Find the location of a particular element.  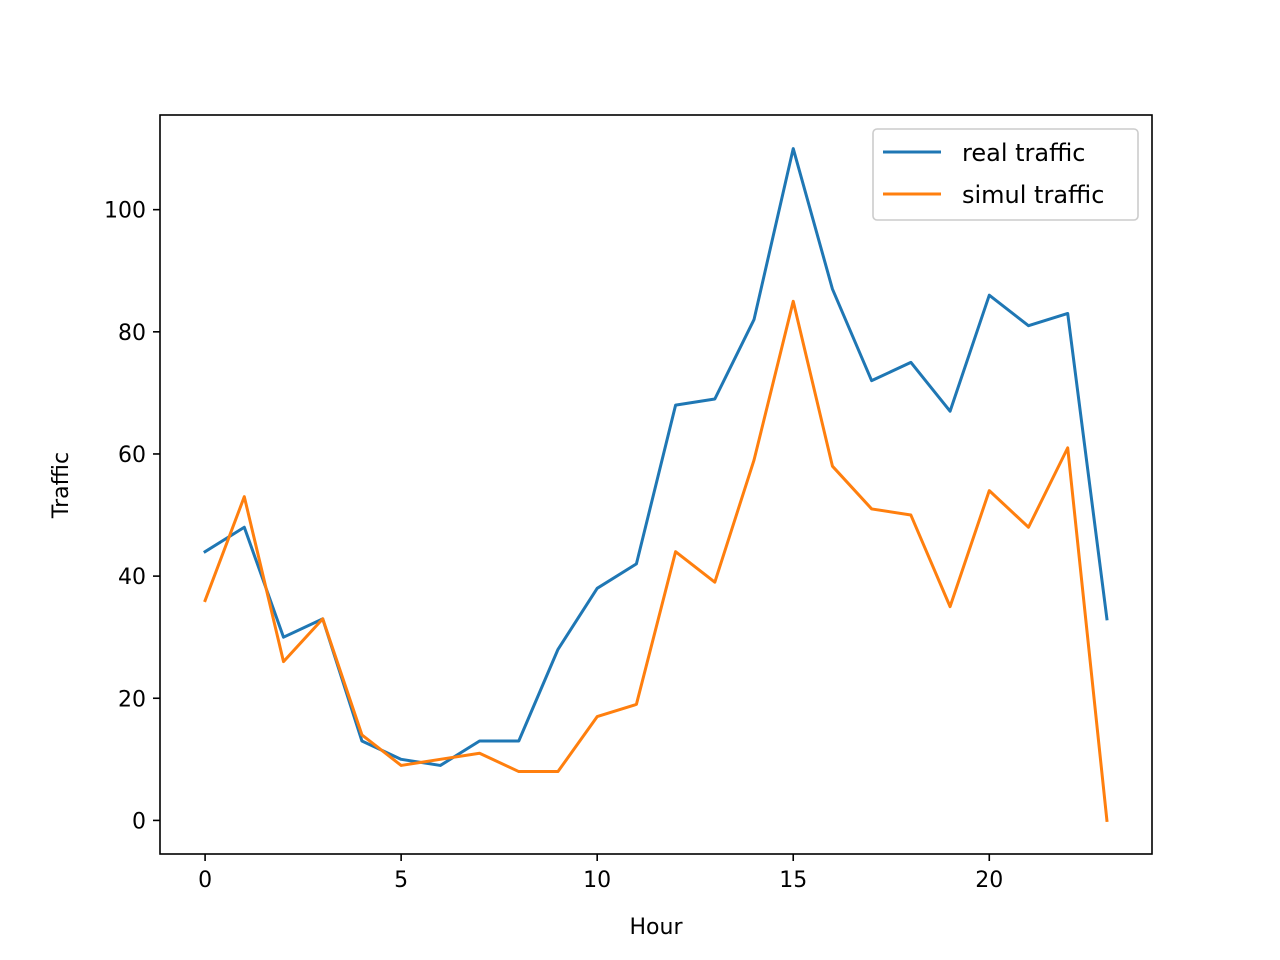

x-tick-label: 5 is located at coordinates (401, 880).